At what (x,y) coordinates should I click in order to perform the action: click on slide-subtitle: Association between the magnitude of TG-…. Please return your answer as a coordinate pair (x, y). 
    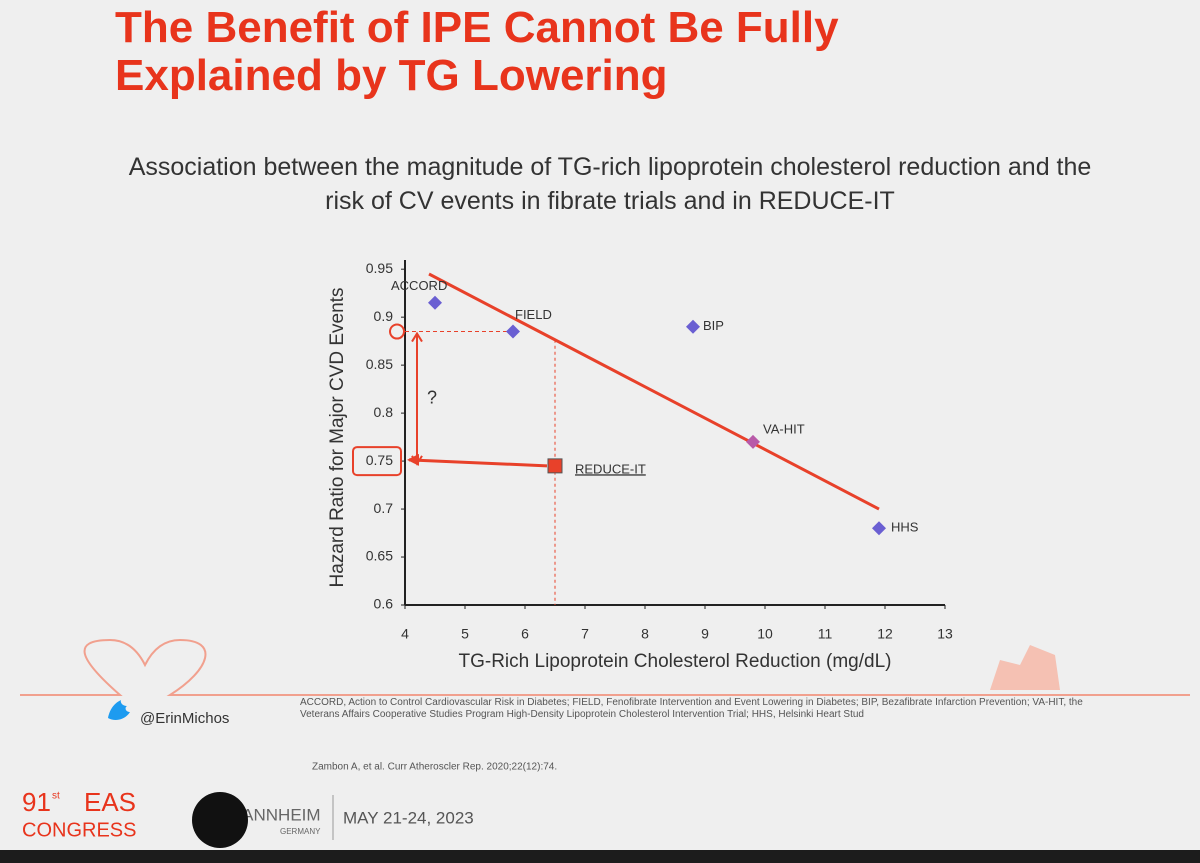
    Looking at the image, I should click on (610, 184).